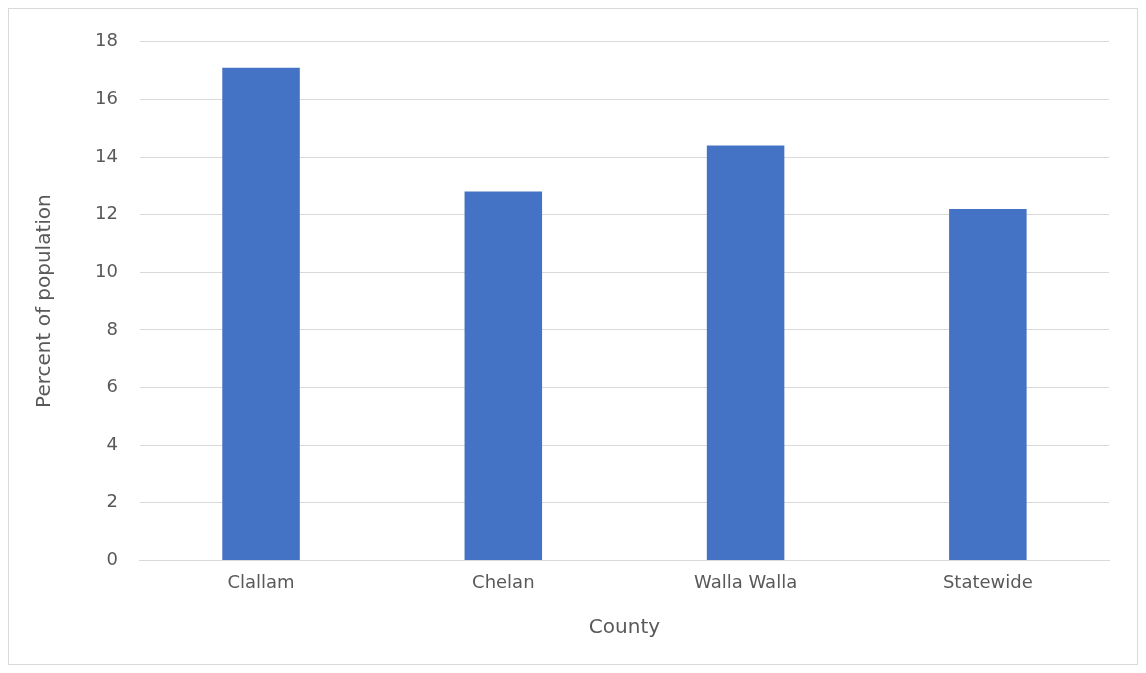  I want to click on x-tick-label: Clallam, so click(261, 581).